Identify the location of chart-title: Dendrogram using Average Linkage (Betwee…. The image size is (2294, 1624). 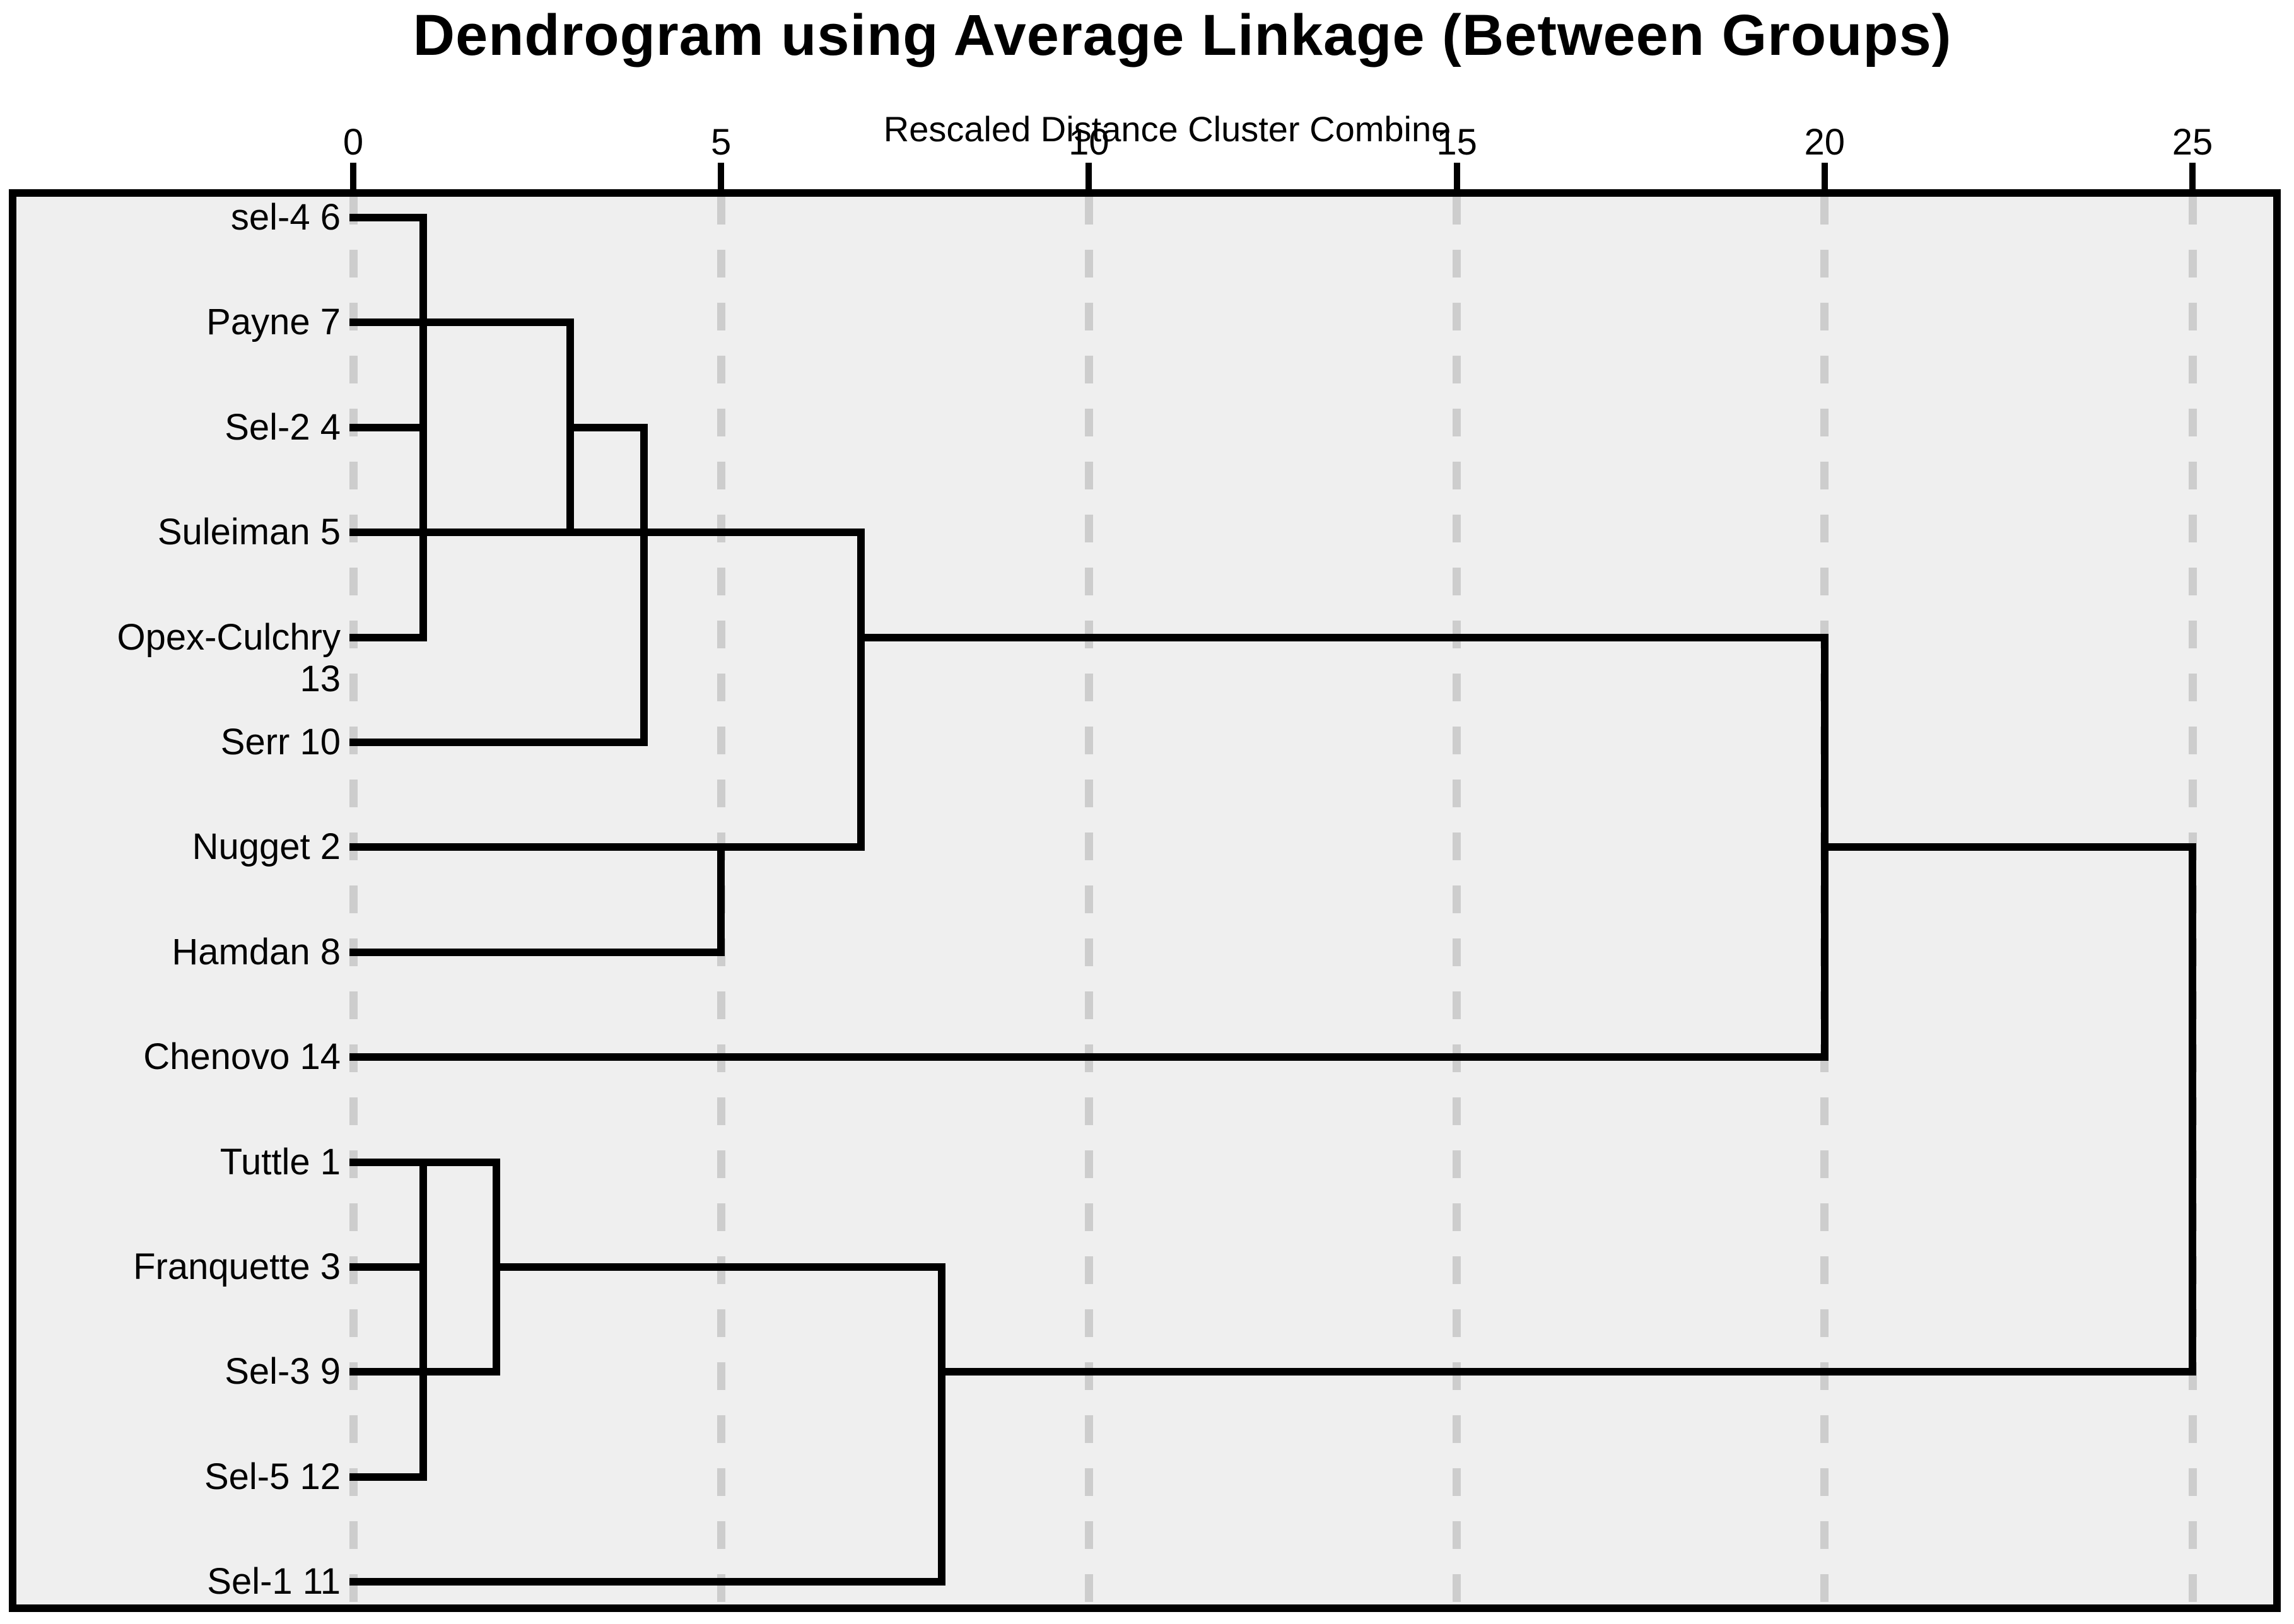
(1182, 35).